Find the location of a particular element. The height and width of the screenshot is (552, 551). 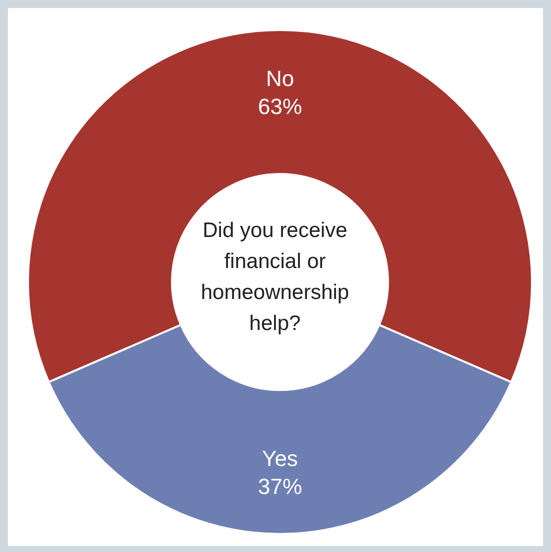

text: Did you receive financial or homeownership help? is located at coordinates (275, 277).